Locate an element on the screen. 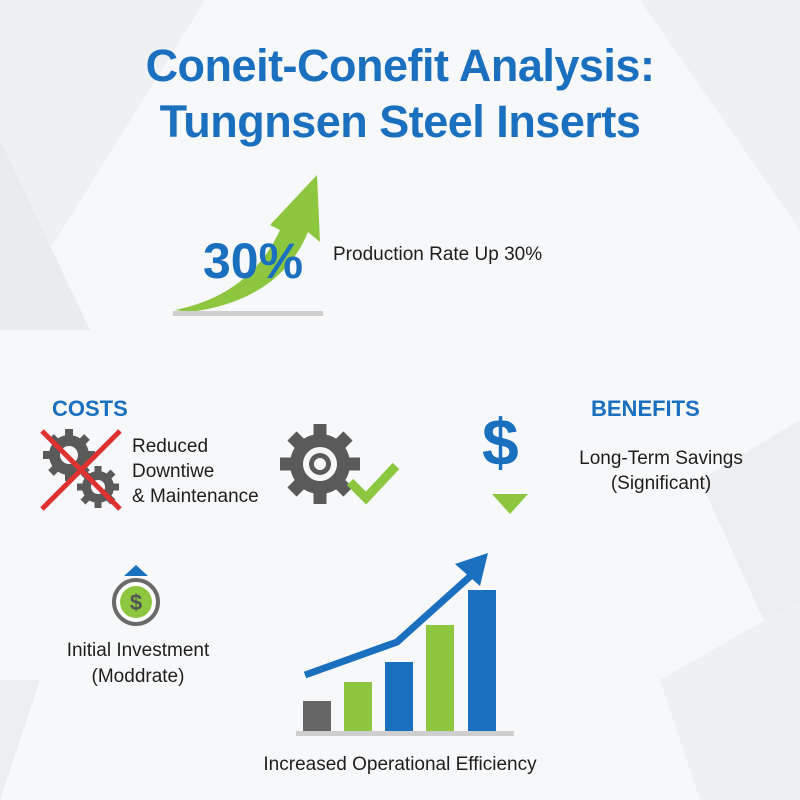  dollar-coin-up-icon: $ is located at coordinates (136, 595).